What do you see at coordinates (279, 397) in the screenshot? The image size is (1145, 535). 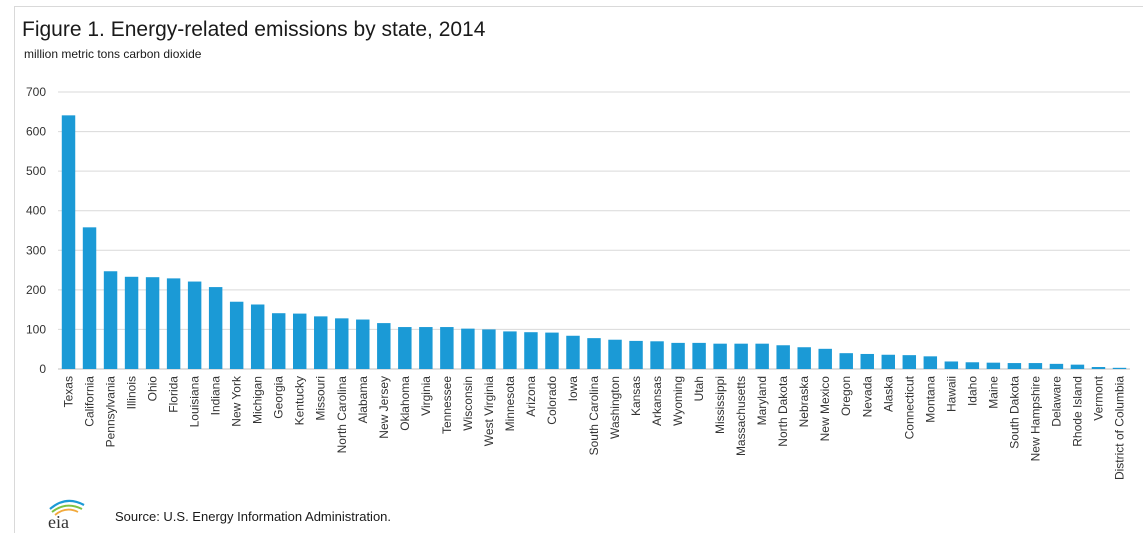 I see `x-tick-label: Georgia` at bounding box center [279, 397].